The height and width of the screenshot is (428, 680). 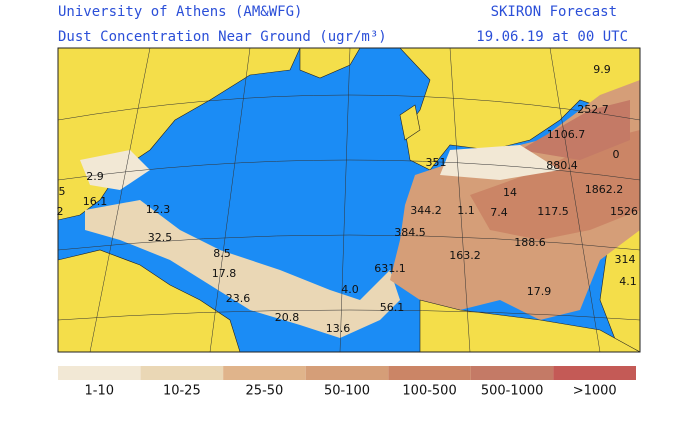 I want to click on map-label: 9.9, so click(x=602, y=69).